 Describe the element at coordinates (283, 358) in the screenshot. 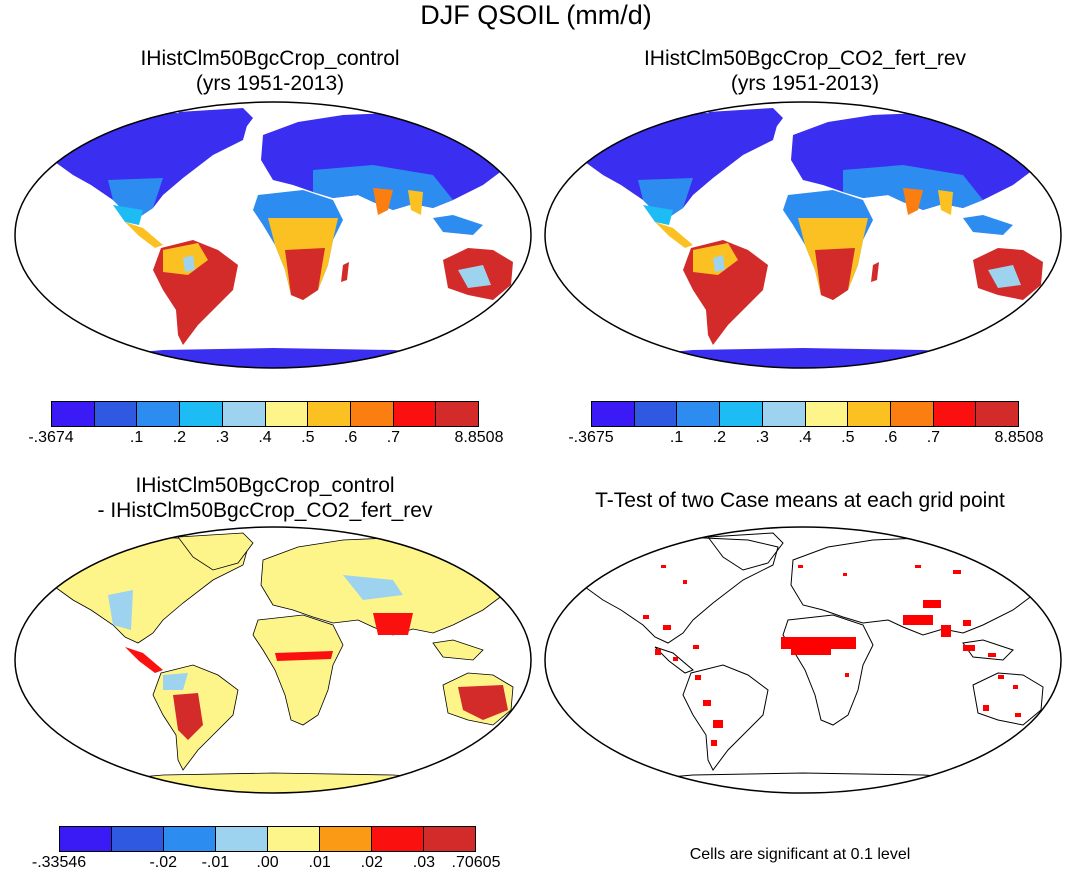

I see `antarctica` at that location.